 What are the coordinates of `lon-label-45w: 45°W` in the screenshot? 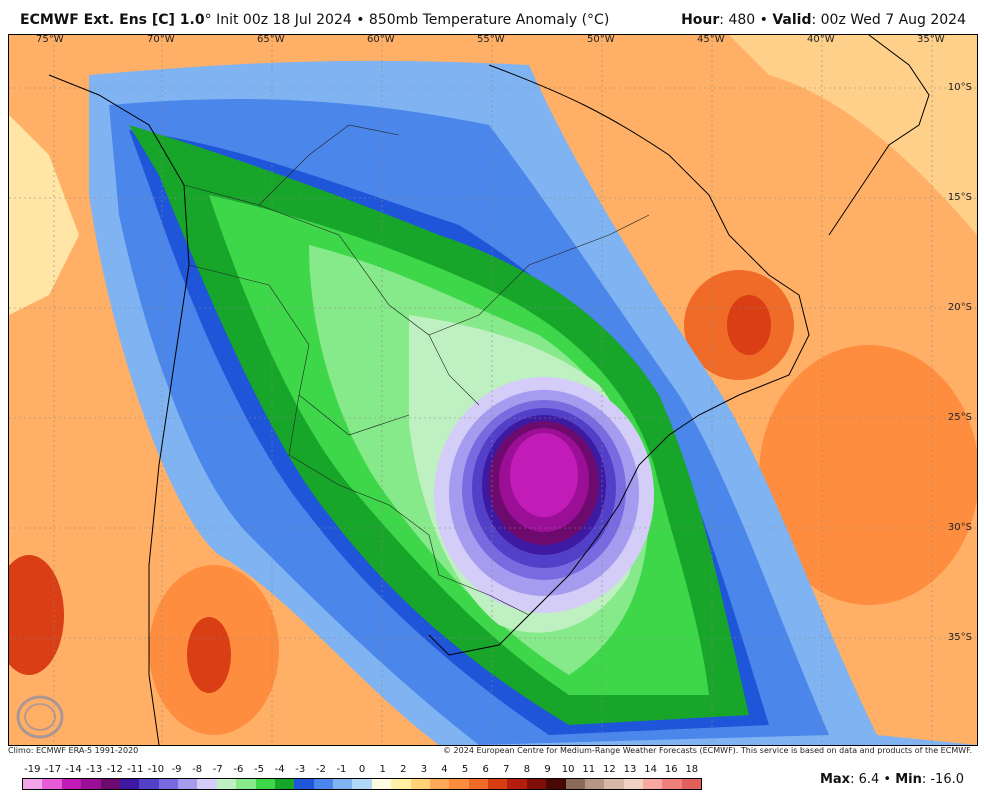 It's located at (711, 39).